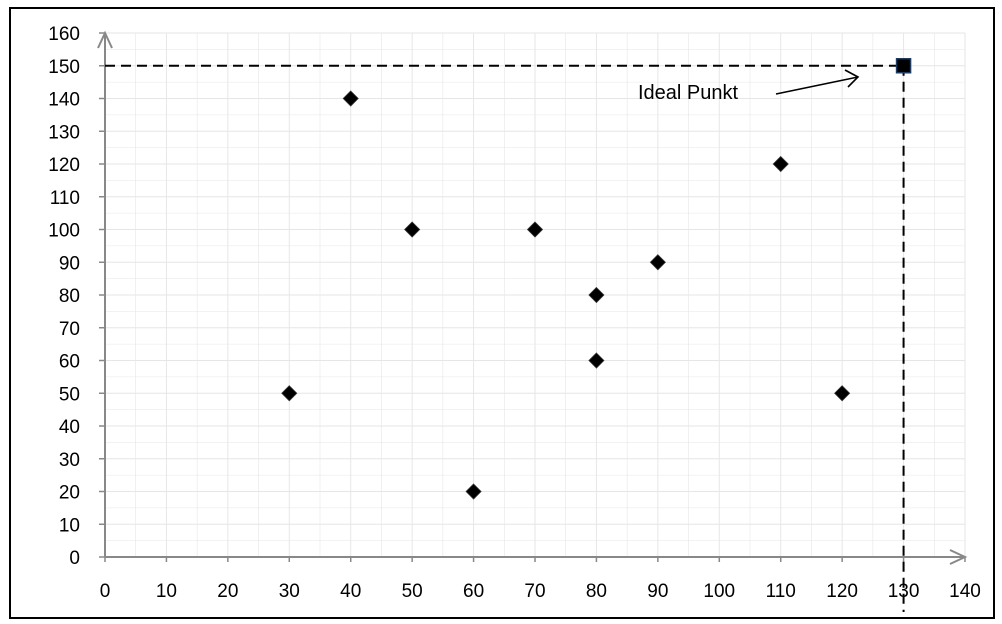  Describe the element at coordinates (69, 525) in the screenshot. I see `y-tick-label: 10` at that location.